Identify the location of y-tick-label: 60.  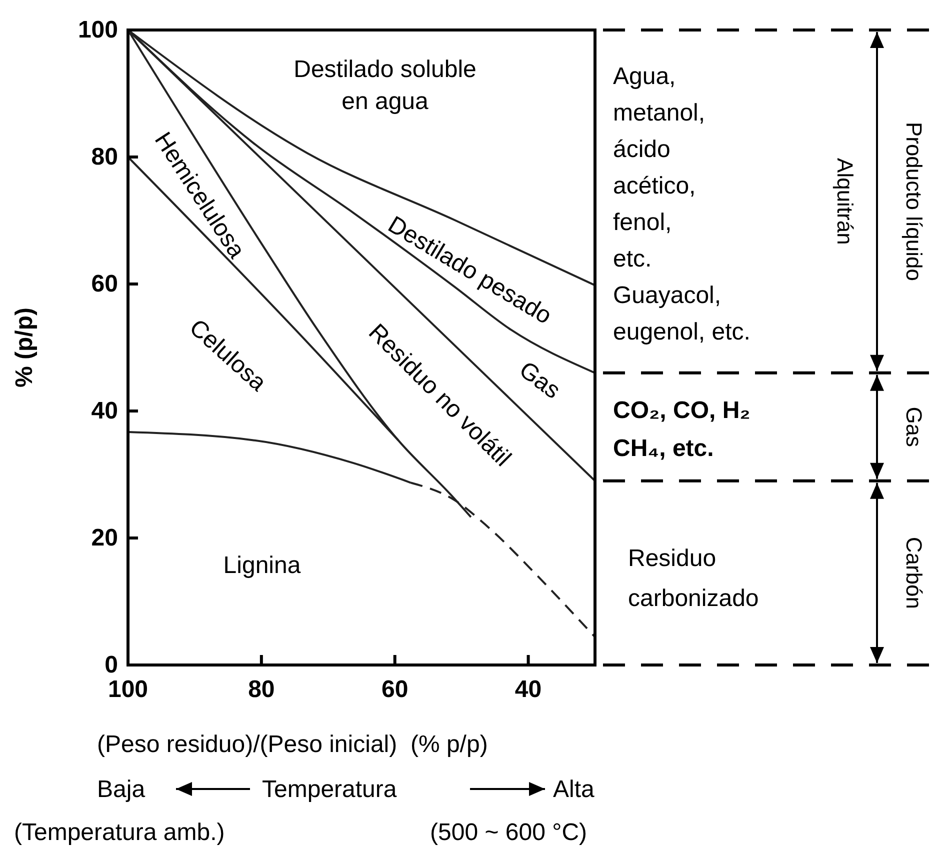
(104, 284).